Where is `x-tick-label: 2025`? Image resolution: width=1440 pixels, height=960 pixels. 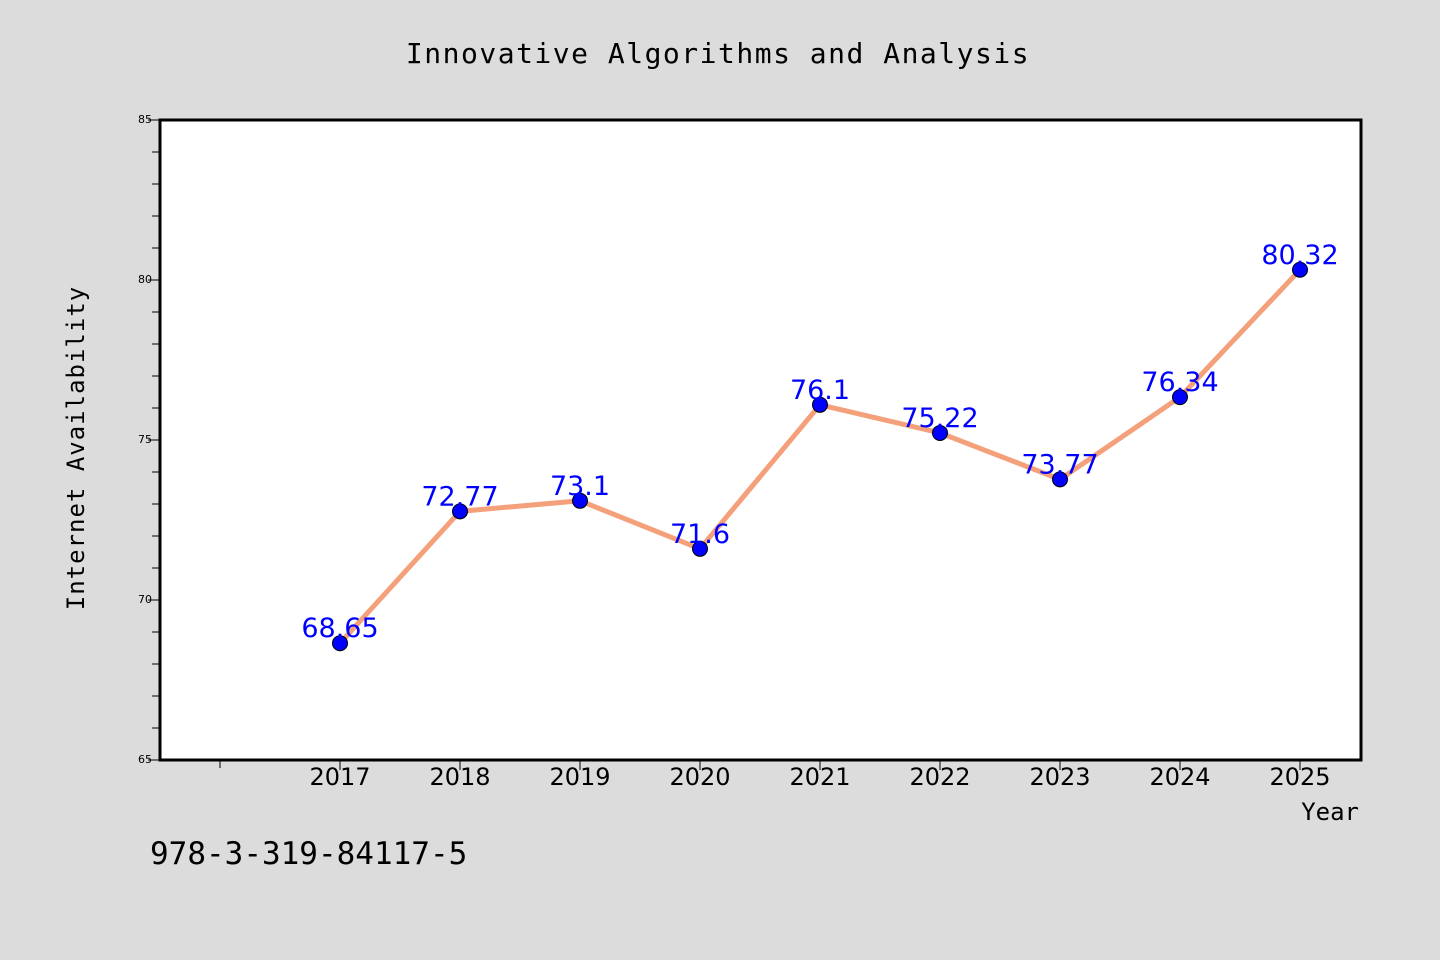 x-tick-label: 2025 is located at coordinates (1299, 777).